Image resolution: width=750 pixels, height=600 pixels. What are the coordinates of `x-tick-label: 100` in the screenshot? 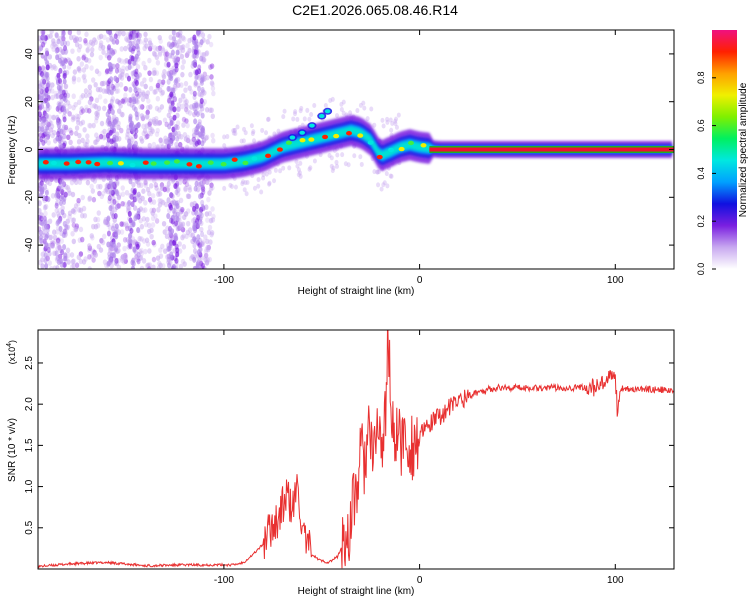 It's located at (615, 580).